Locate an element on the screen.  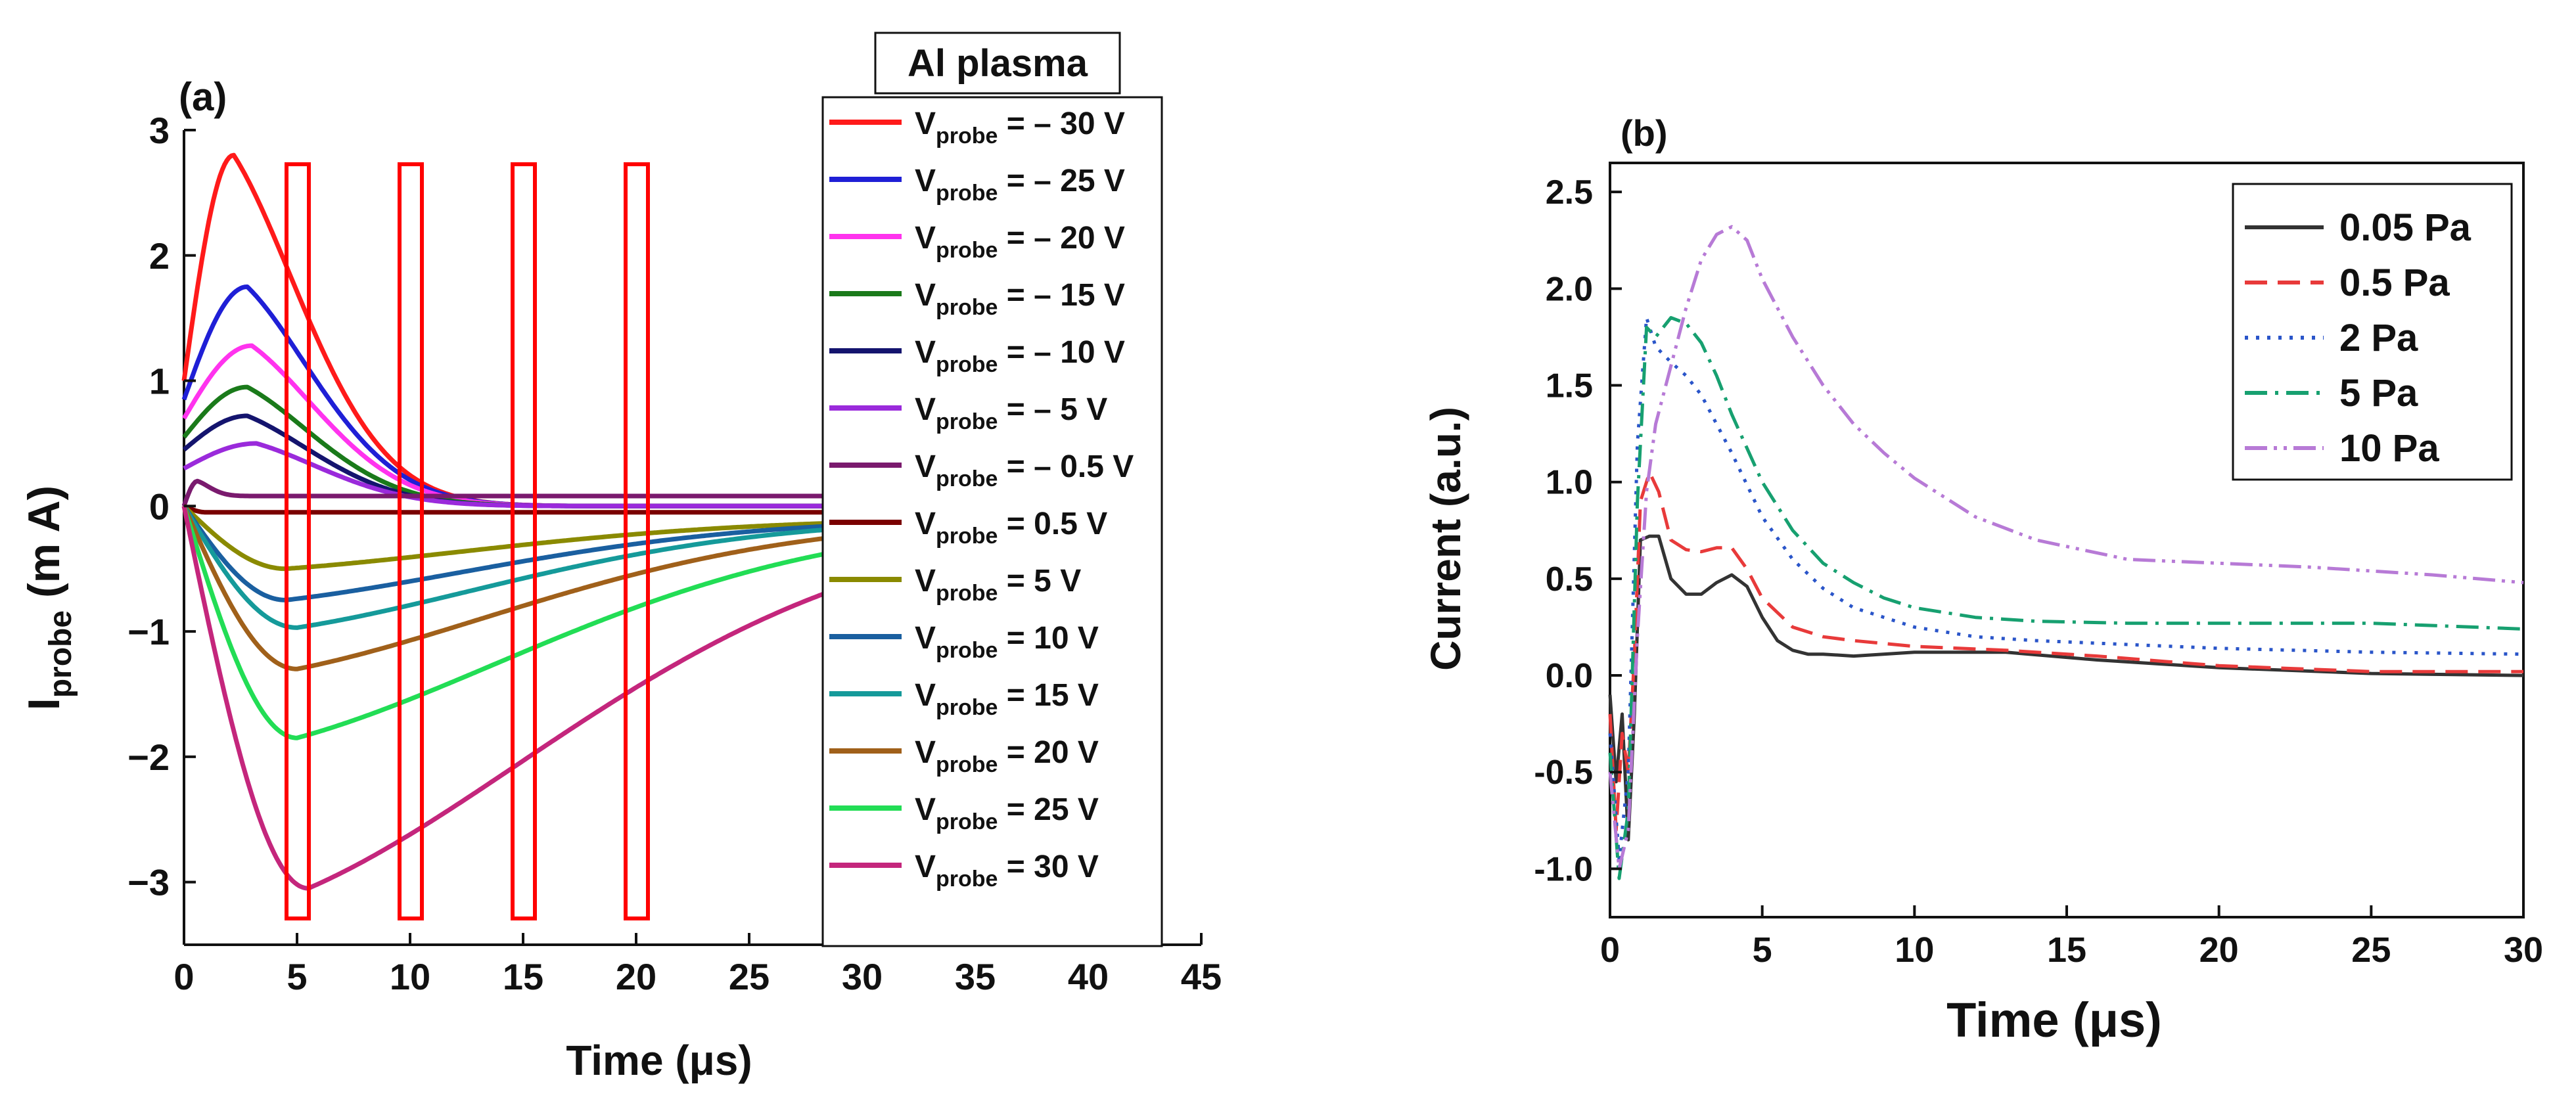
legend-item: 2 Pa is located at coordinates (2331, 338).